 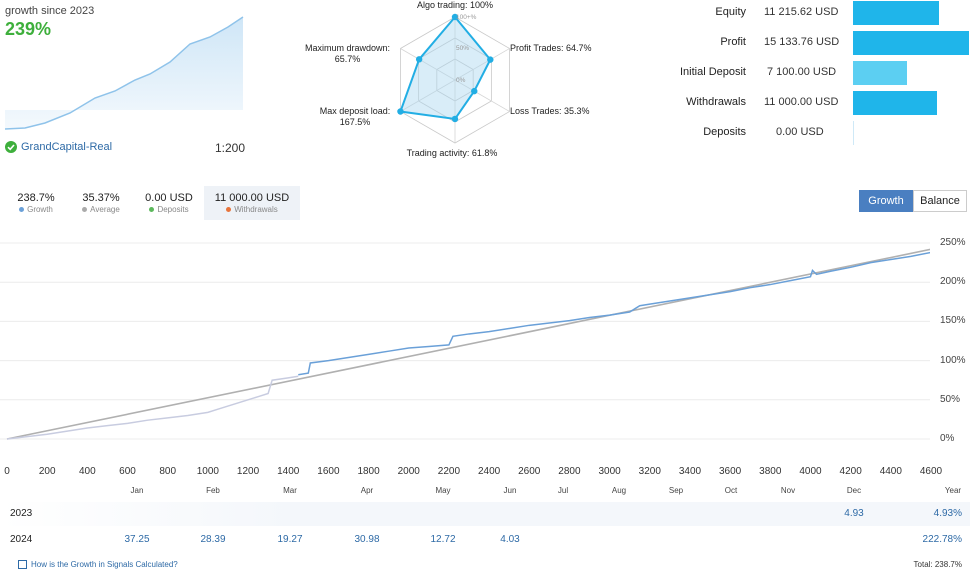 What do you see at coordinates (47, 471) in the screenshot?
I see `x-tick-label: 200` at bounding box center [47, 471].